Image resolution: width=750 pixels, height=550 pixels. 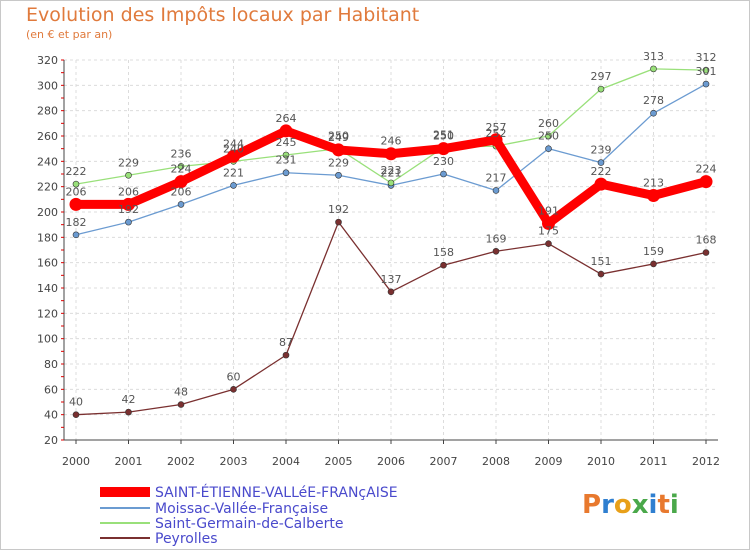 I want to click on data-label: 249, so click(x=338, y=137).